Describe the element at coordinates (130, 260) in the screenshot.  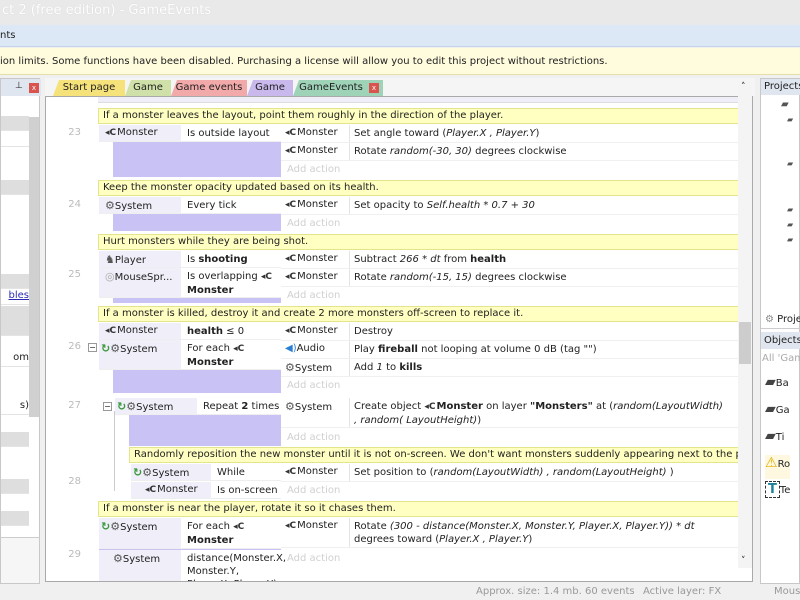
I see `condition-object: Player` at that location.